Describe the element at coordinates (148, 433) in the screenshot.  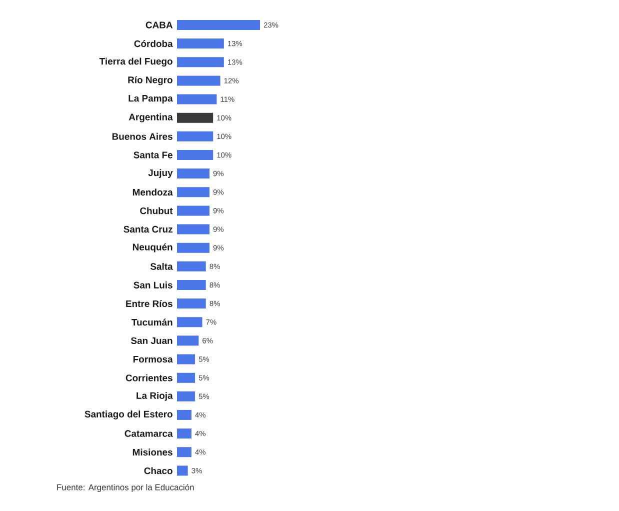
I see `y-tick-label: Catamarca` at that location.